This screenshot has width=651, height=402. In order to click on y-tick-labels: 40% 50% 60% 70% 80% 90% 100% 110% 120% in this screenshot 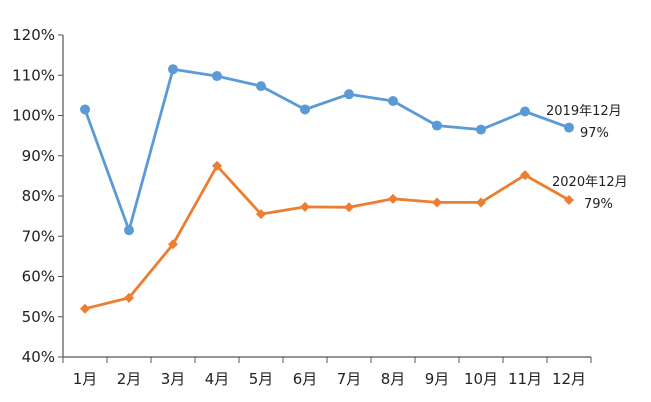, I will do `click(33, 196)`.